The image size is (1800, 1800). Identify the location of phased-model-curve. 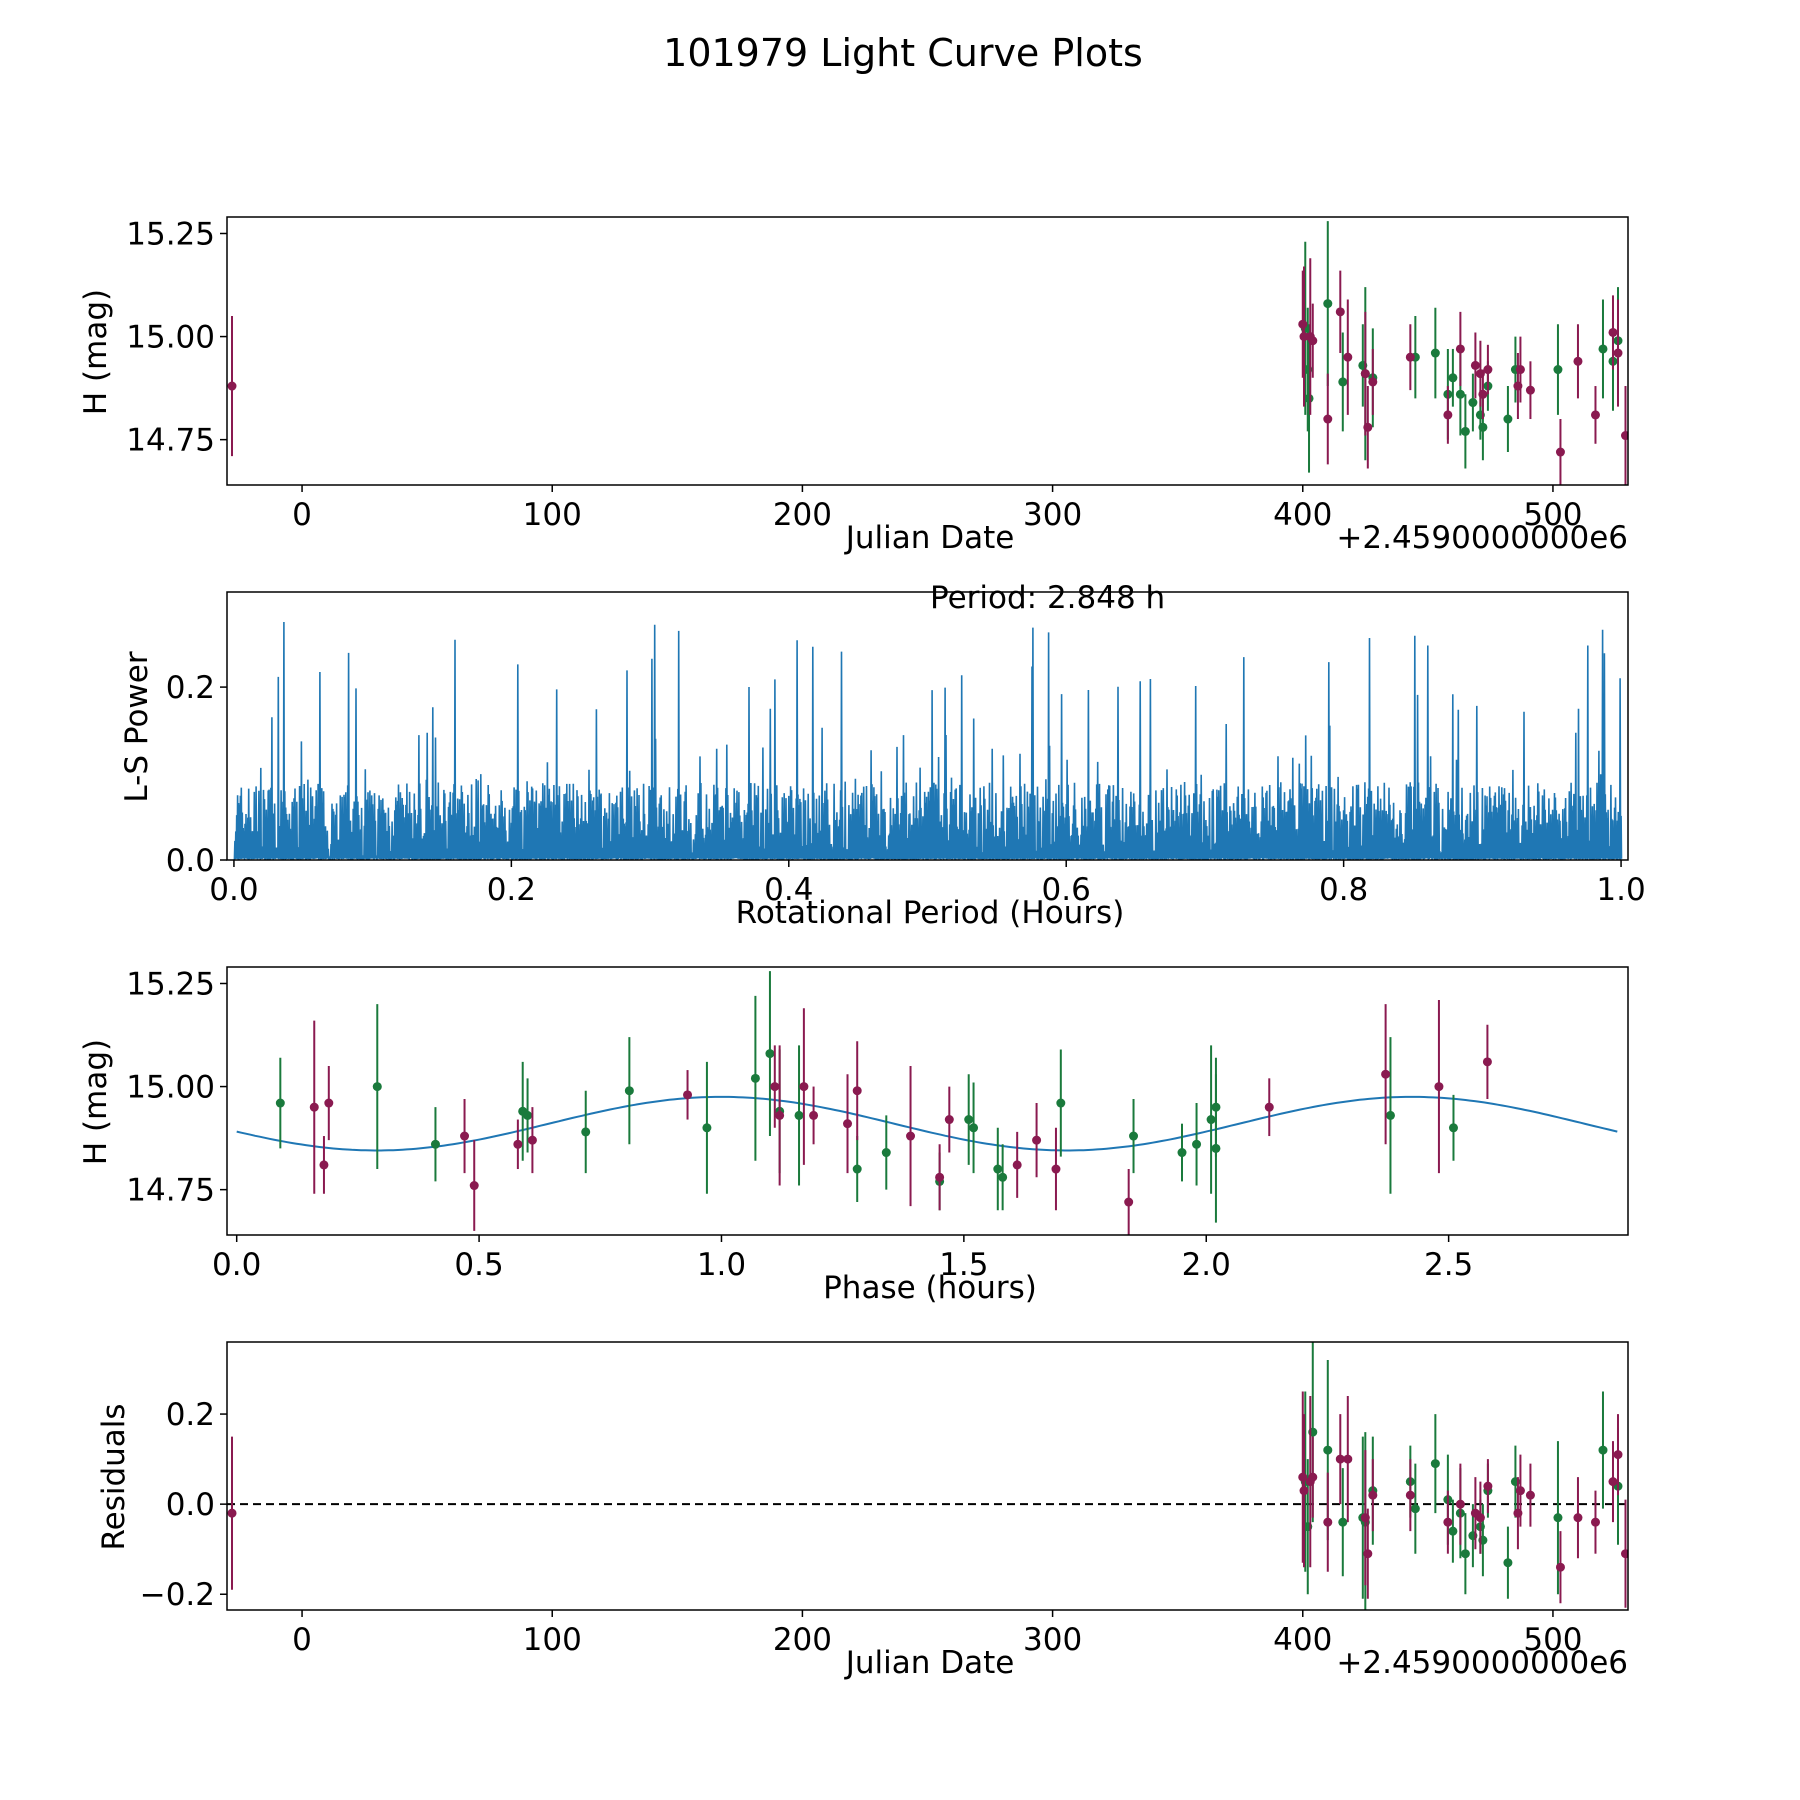
(927, 1123).